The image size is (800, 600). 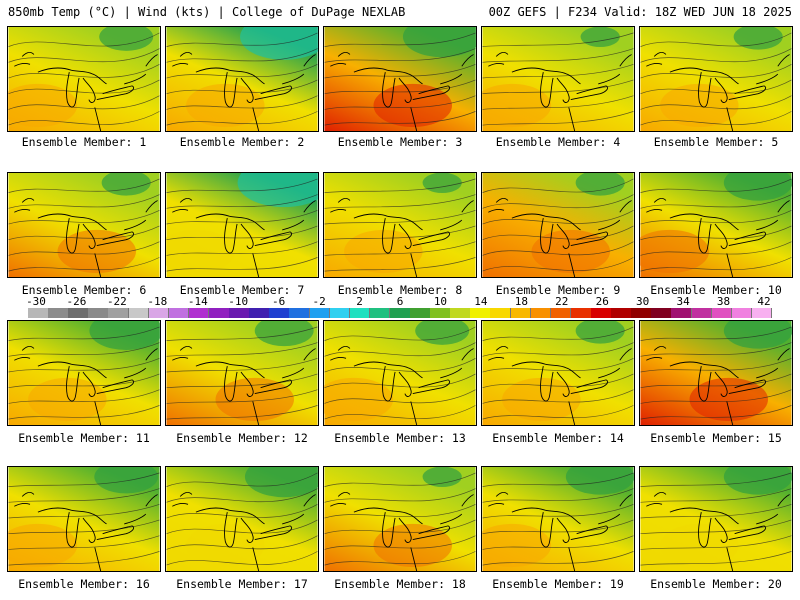 I want to click on member-label: Ensemble Member: 17, so click(x=242, y=584).